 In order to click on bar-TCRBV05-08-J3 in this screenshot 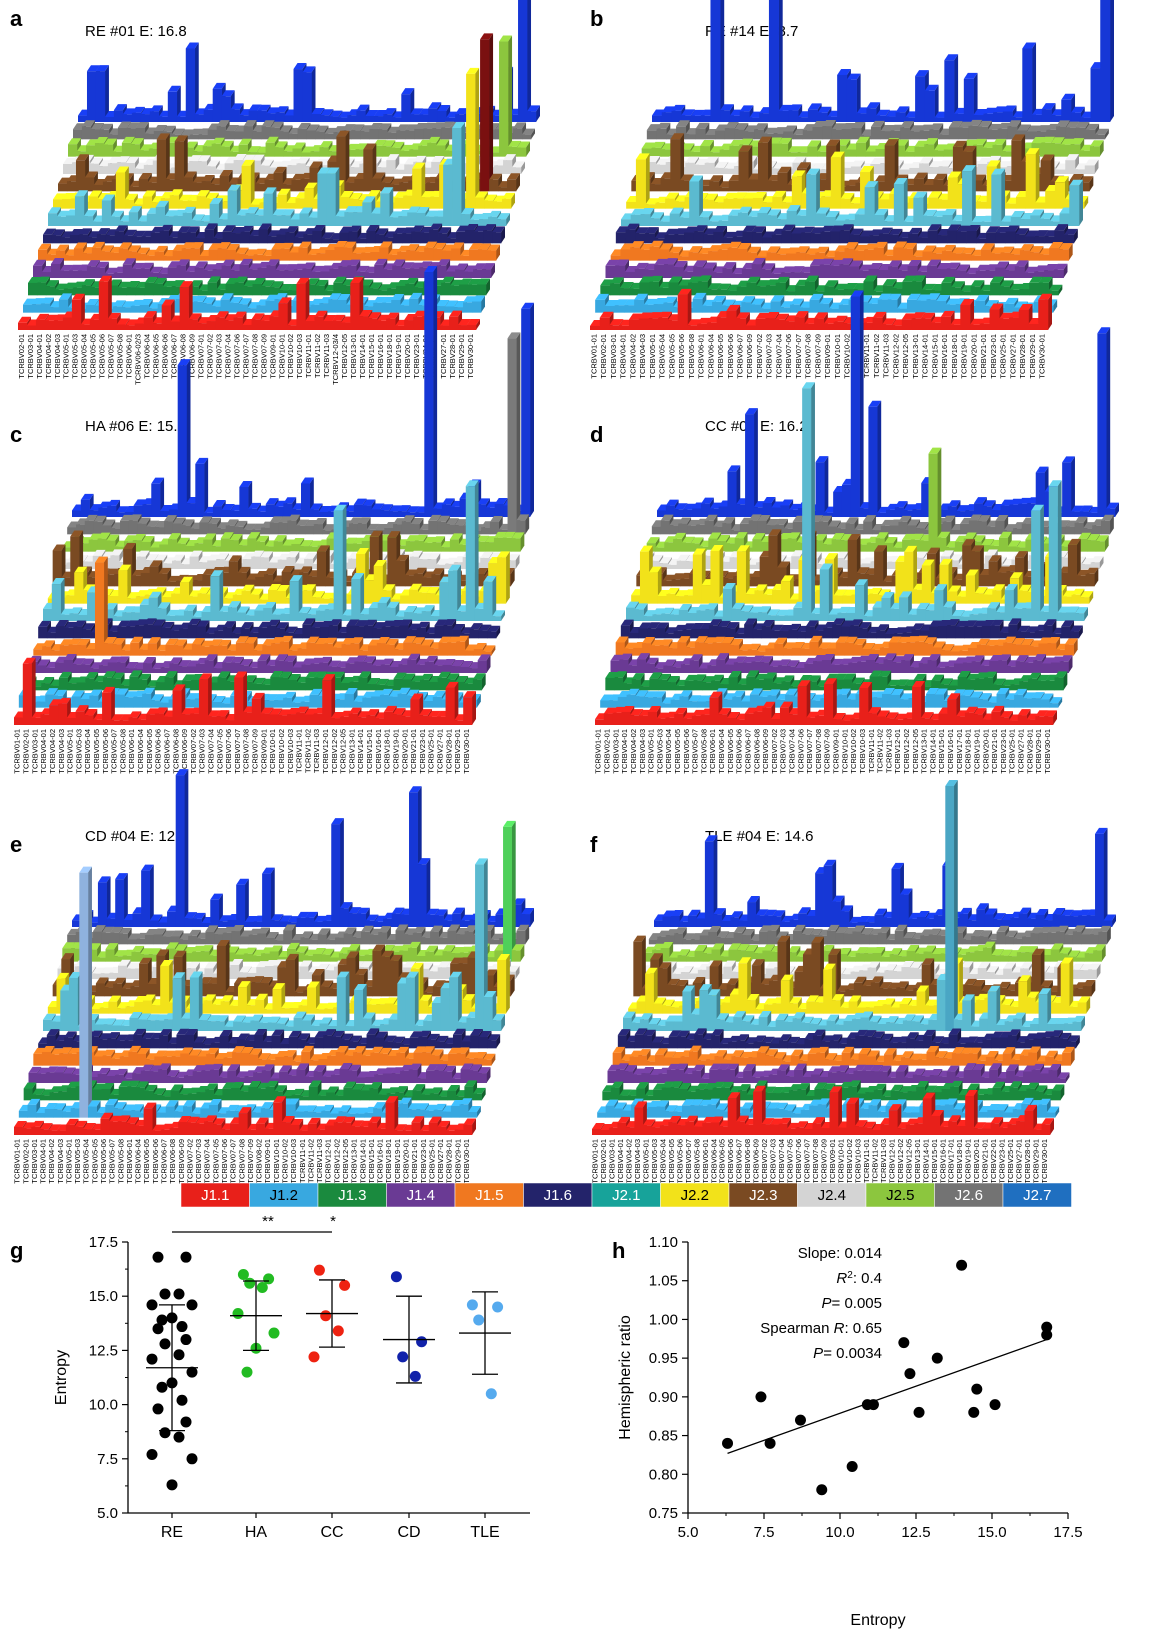, I will do `click(136, 273)`.